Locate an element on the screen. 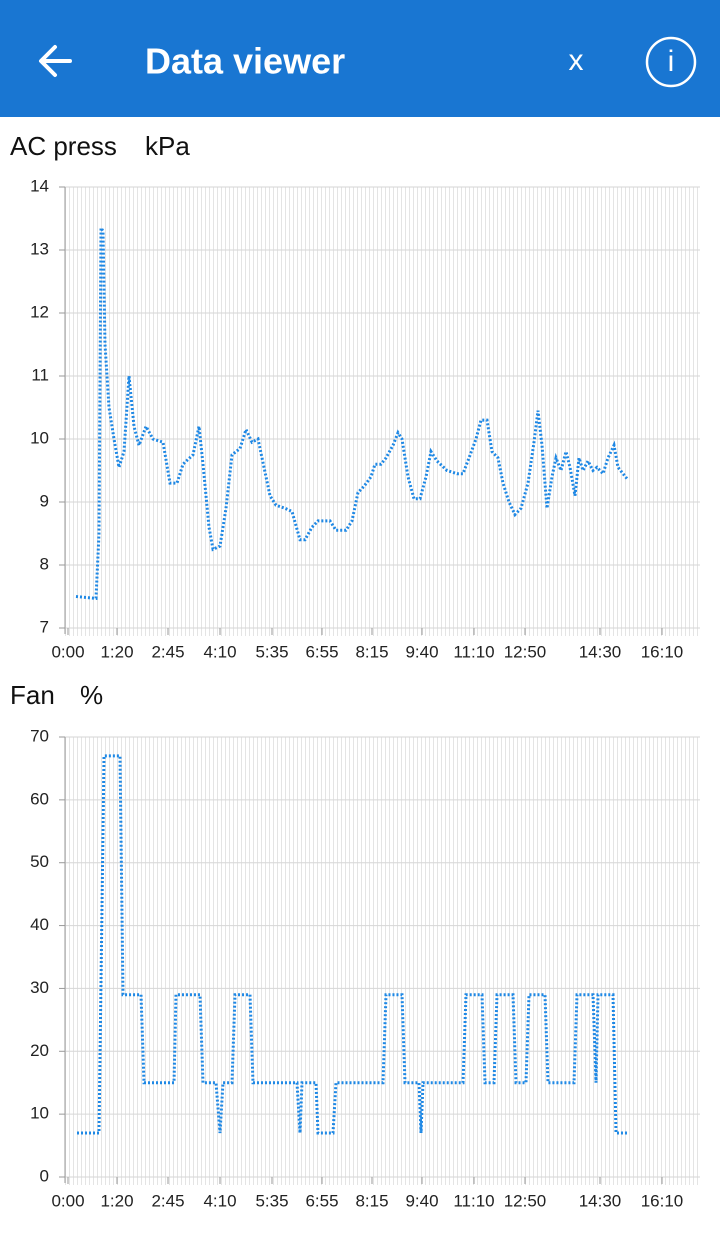  back-arrow is located at coordinates (55, 61).